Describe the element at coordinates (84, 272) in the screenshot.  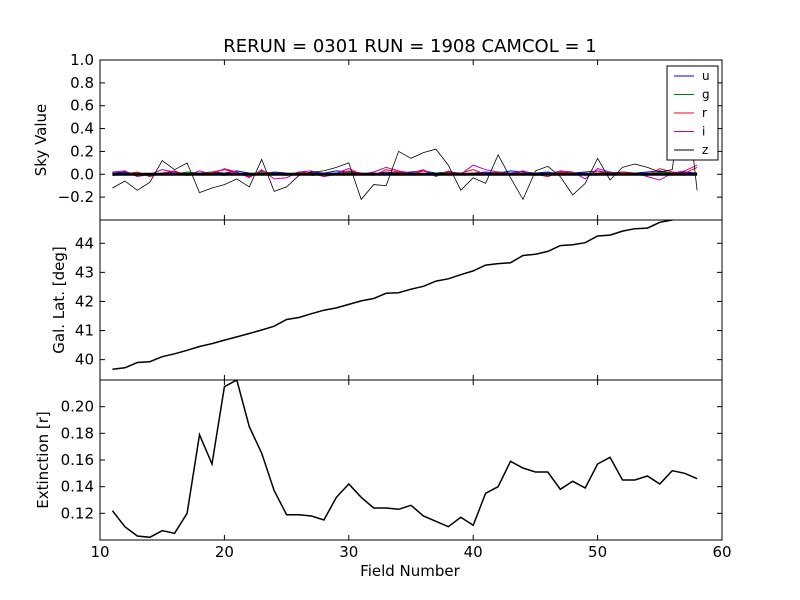
I see `gal-lat-y-tick-label: 43` at that location.